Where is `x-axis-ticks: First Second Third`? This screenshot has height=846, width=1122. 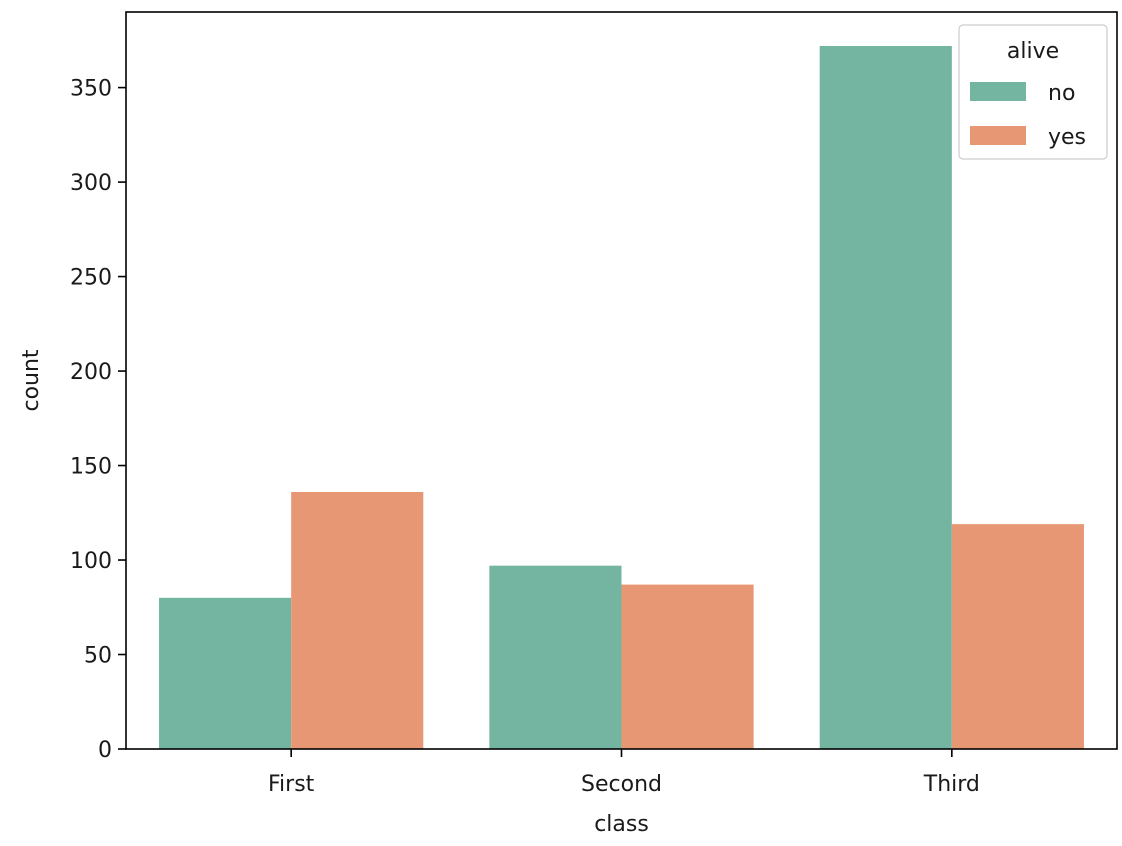 x-axis-ticks: First Second Third is located at coordinates (624, 773).